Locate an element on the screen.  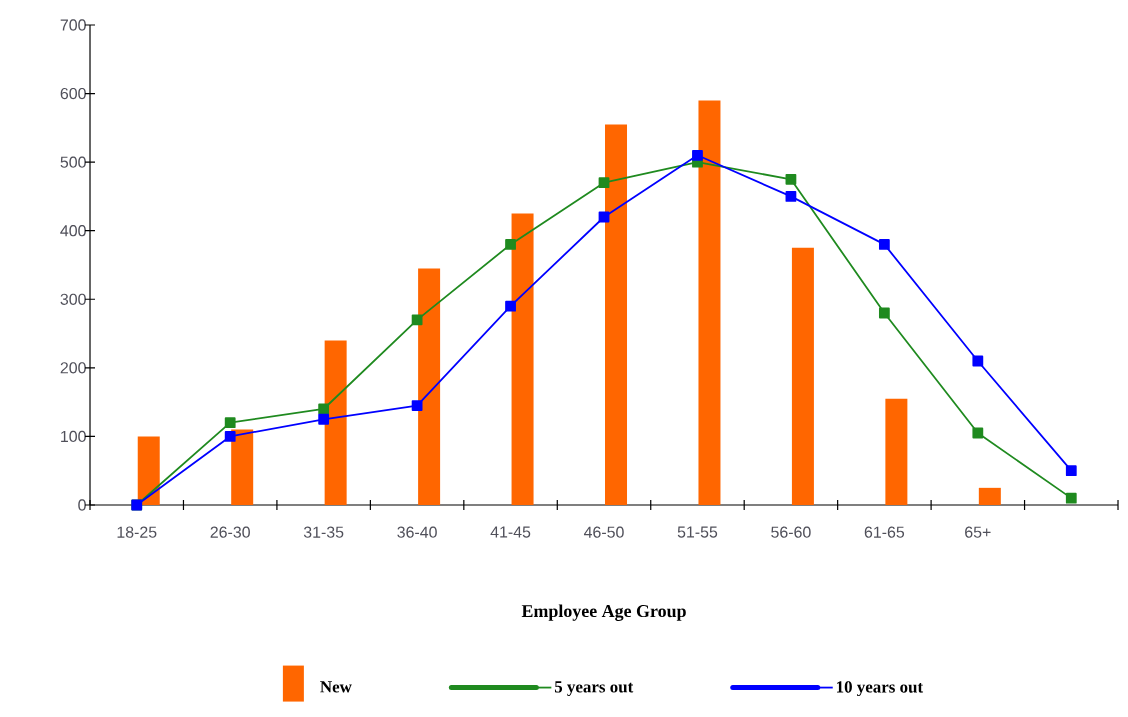
y-tick-label: 700 is located at coordinates (73, 25).